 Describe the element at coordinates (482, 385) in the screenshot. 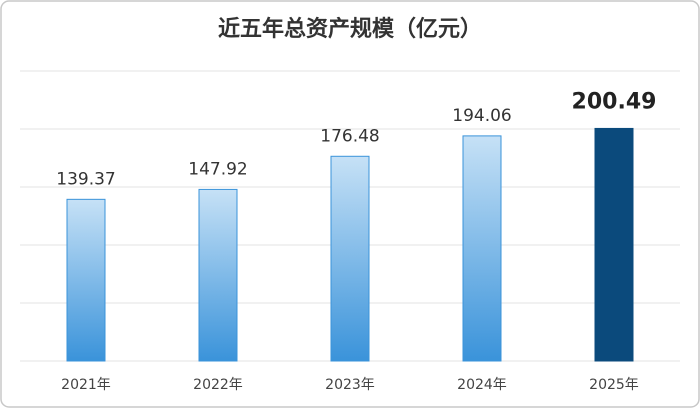

I see `x-tick-label: 2024年` at that location.